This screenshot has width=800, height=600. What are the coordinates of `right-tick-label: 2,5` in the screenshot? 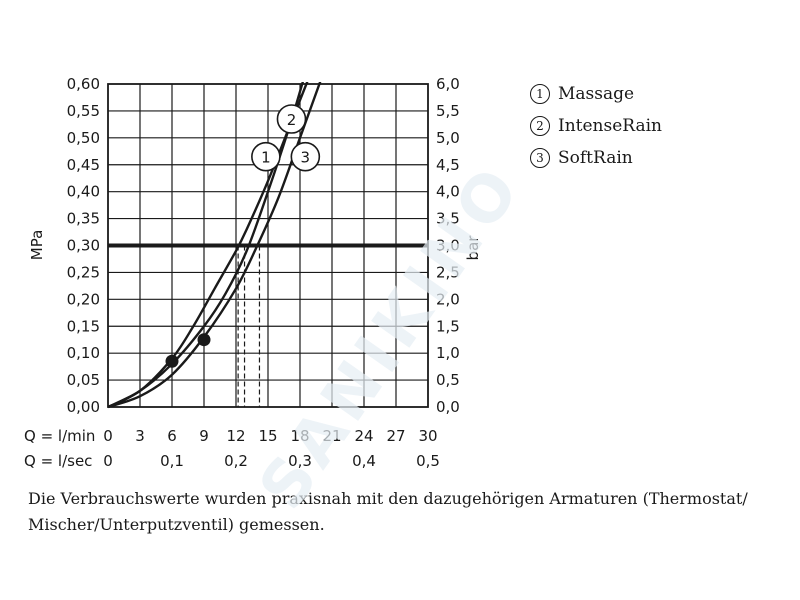 It's located at (448, 272).